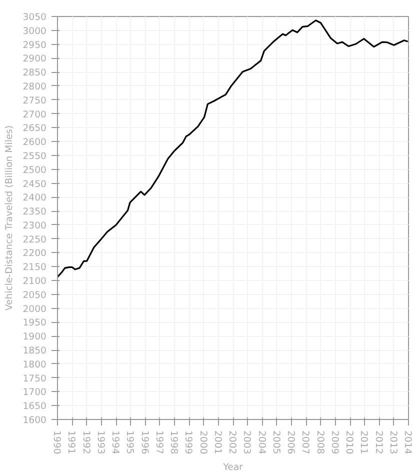 The image size is (418, 476). Describe the element at coordinates (34, 114) in the screenshot. I see `y-tick-label: 2700` at that location.